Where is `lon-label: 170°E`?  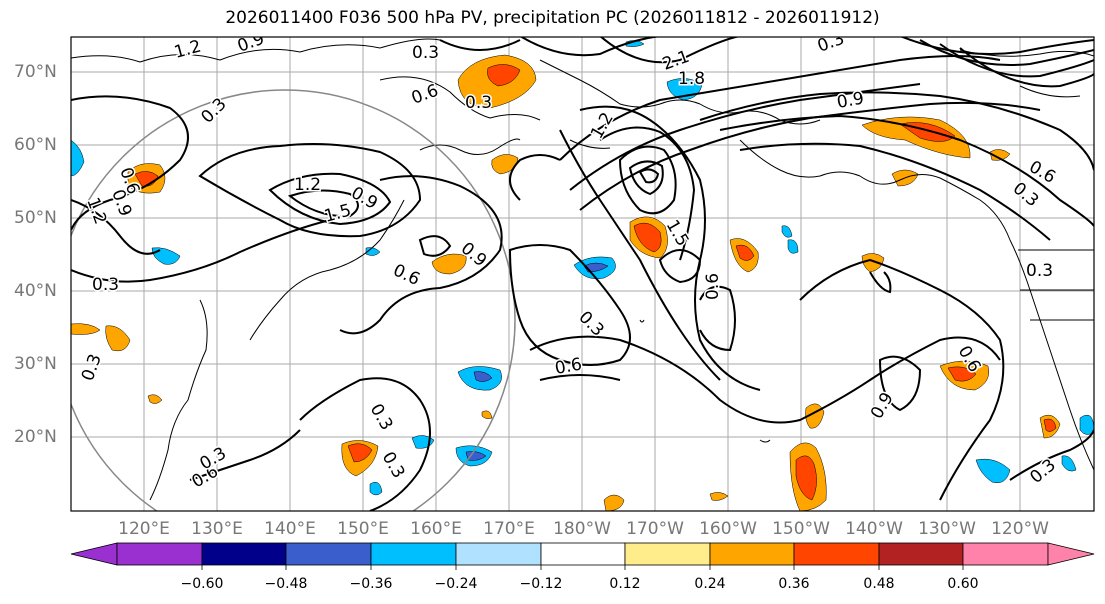 lon-label: 170°E is located at coordinates (509, 529).